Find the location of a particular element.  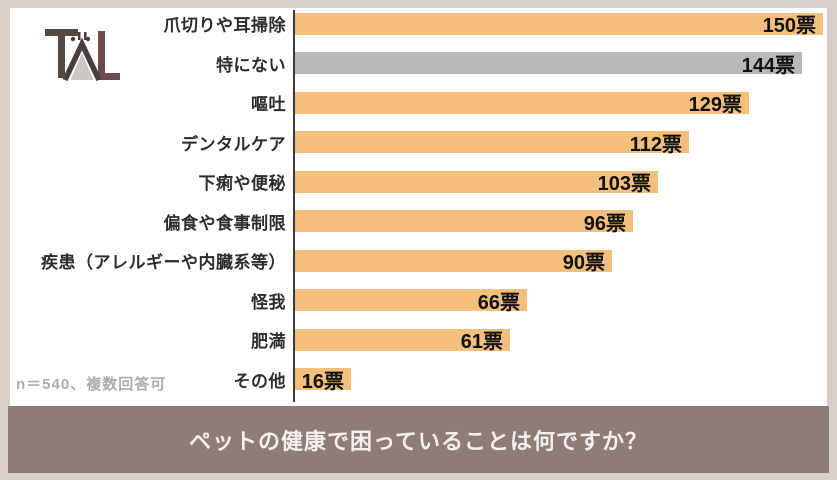

chart-row: 特にない 144票 is located at coordinates (418, 64).